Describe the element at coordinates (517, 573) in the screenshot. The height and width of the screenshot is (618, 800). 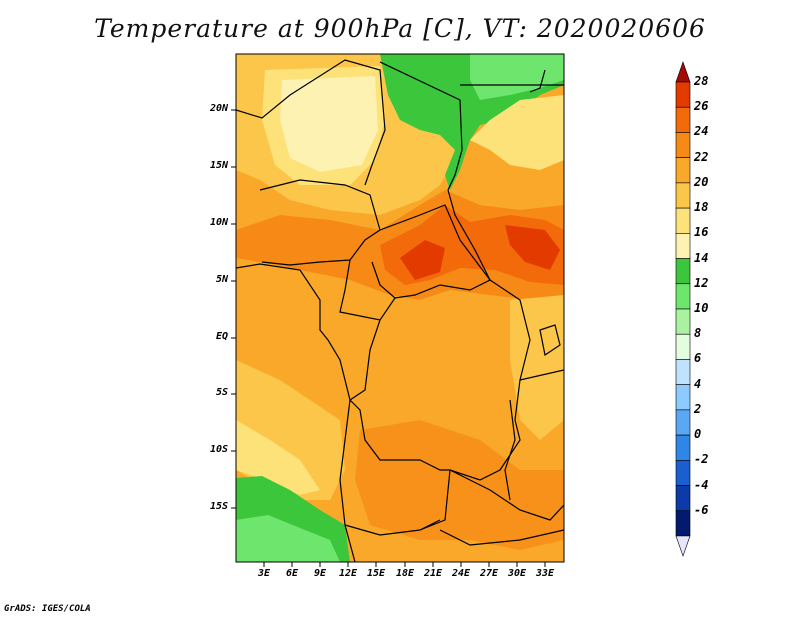
I see `lon-tick-label: 30E` at that location.